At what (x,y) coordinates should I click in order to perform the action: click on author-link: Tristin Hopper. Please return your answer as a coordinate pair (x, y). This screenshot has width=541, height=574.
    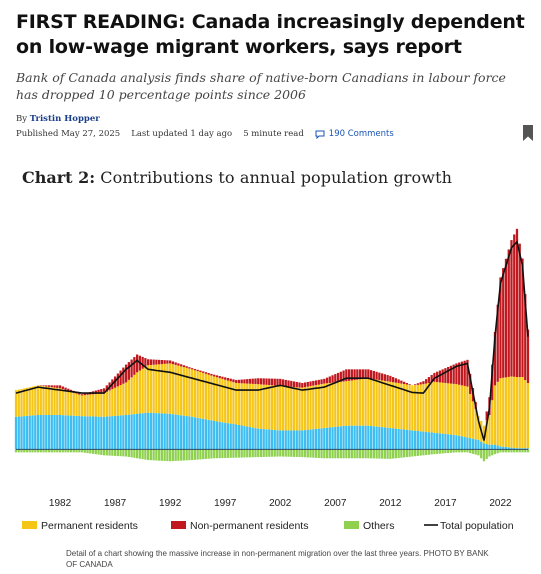
    Looking at the image, I should click on (64, 119).